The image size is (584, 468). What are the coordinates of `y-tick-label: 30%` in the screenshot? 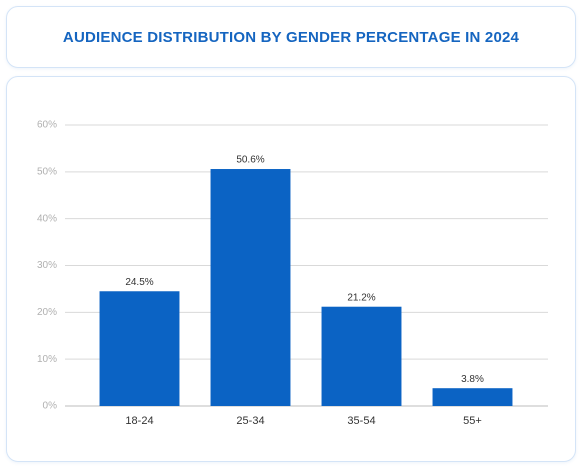 It's located at (47, 265).